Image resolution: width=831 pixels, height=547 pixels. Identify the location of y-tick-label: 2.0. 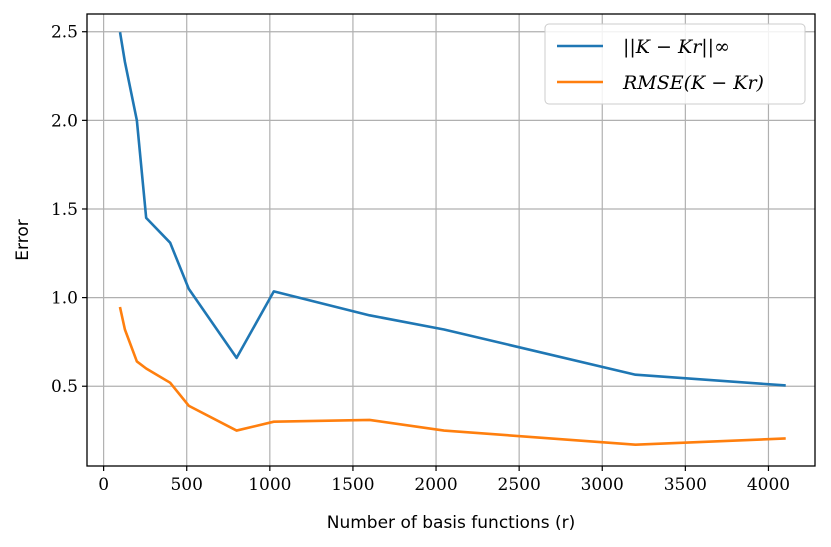
(64, 121).